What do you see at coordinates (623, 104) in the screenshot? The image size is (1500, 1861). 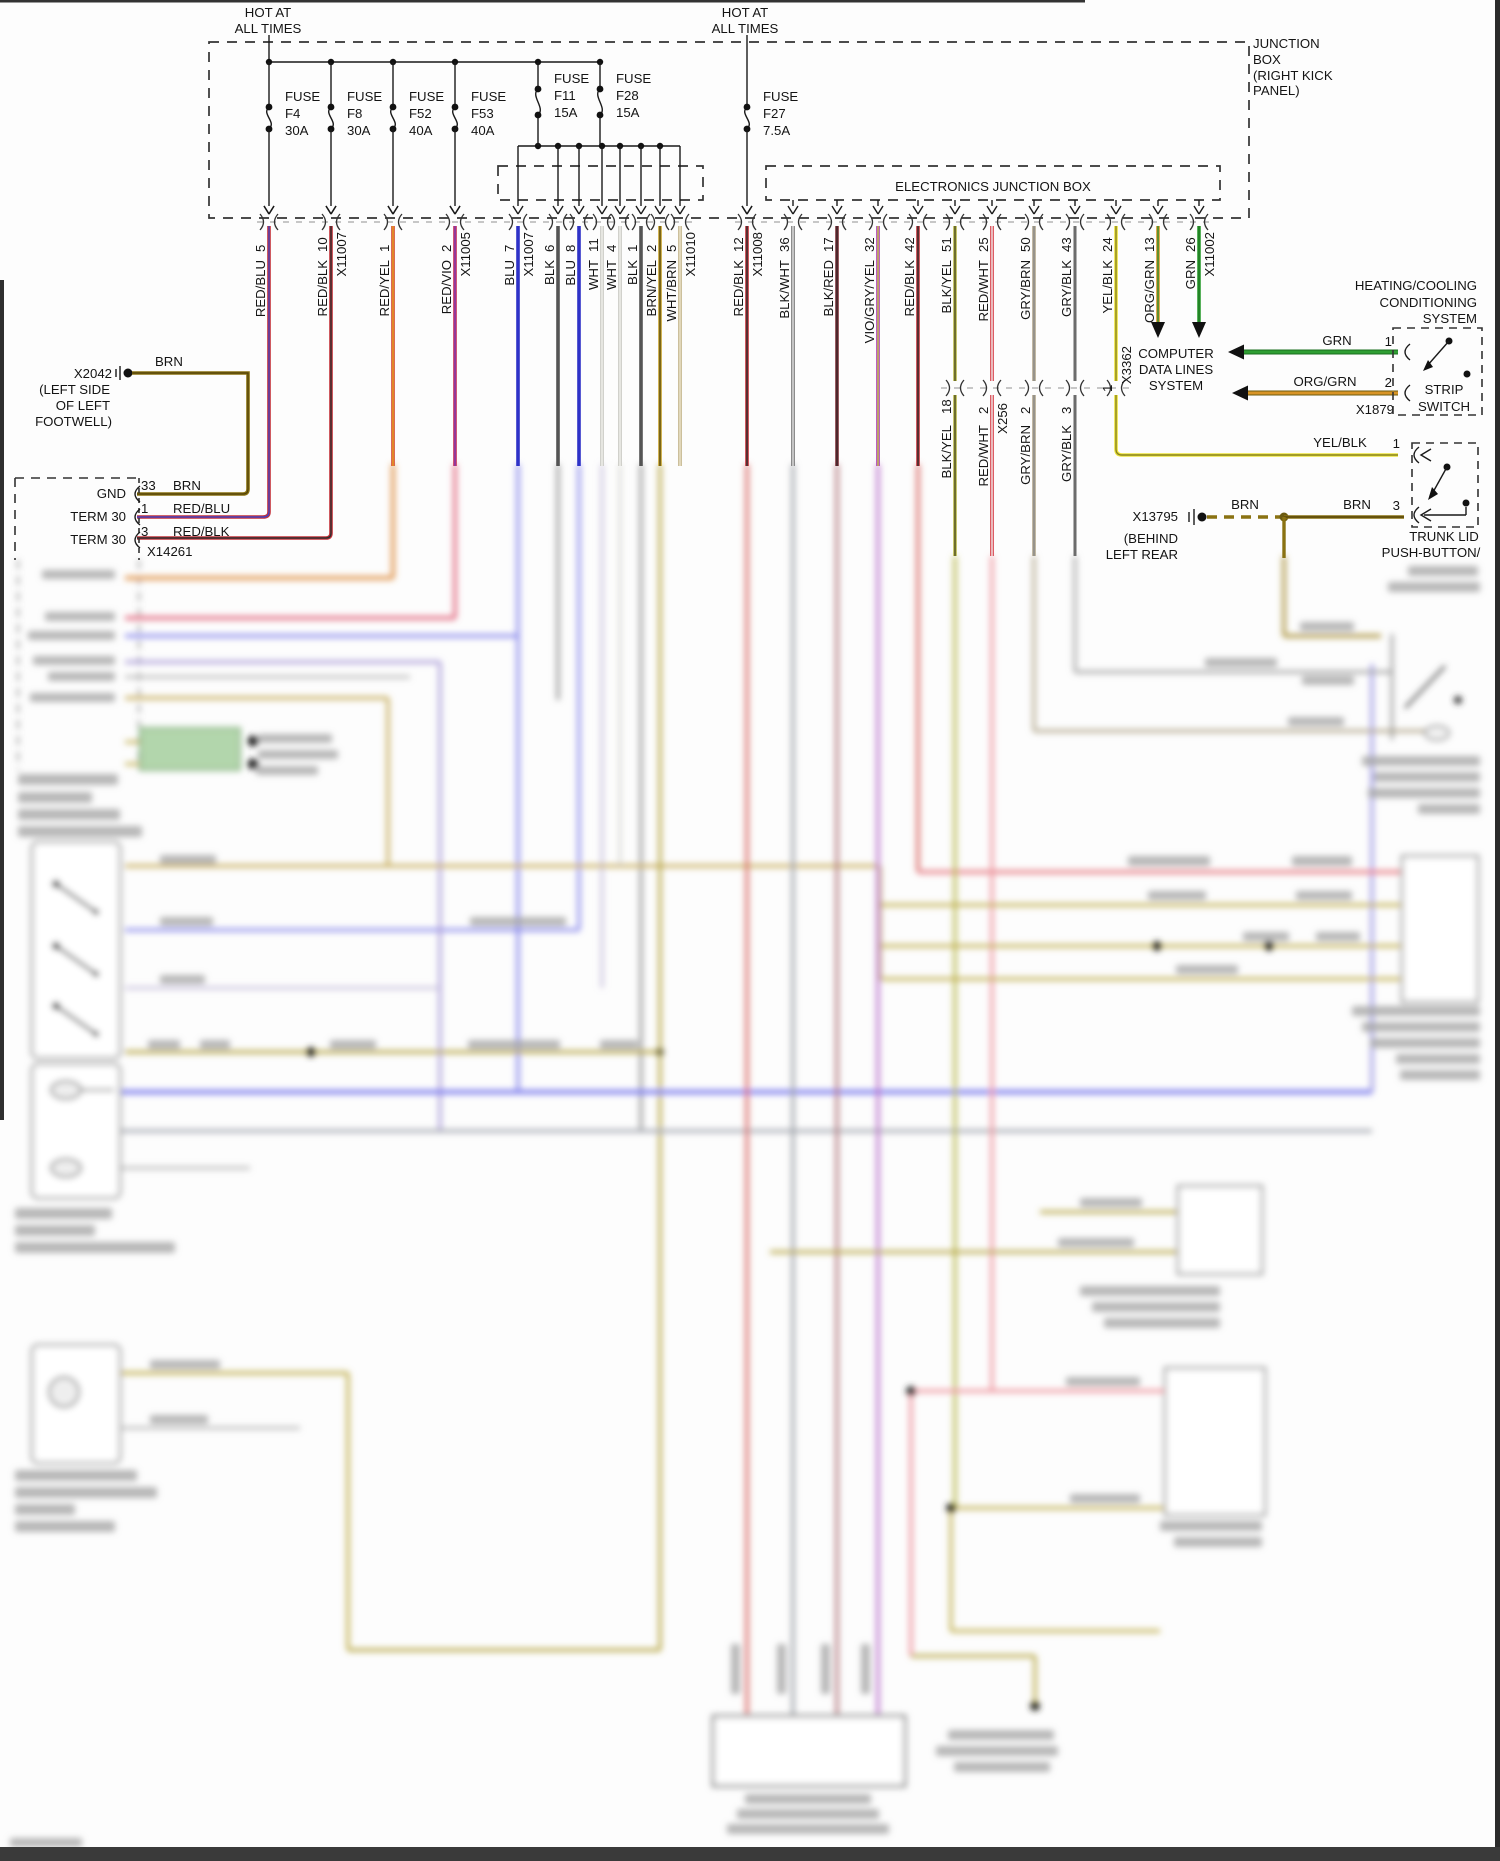 I see `fuse-f28: FUSE F28 15A` at bounding box center [623, 104].